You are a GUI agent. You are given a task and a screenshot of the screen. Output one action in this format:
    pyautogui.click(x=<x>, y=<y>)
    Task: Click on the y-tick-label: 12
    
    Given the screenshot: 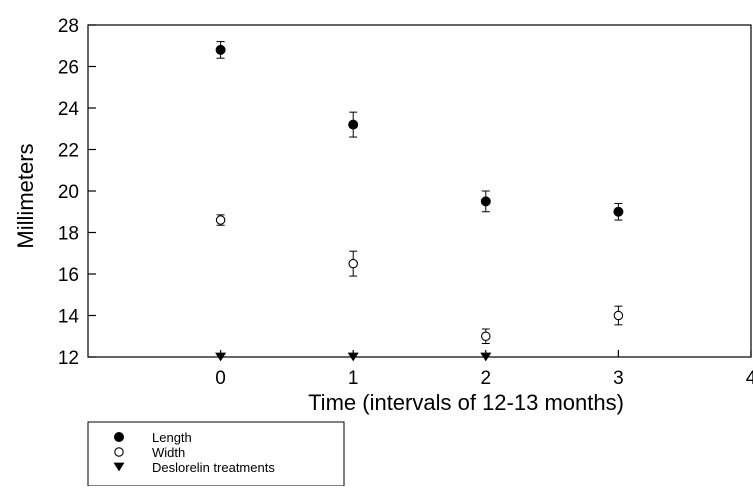 What is the action you would take?
    pyautogui.click(x=68, y=358)
    